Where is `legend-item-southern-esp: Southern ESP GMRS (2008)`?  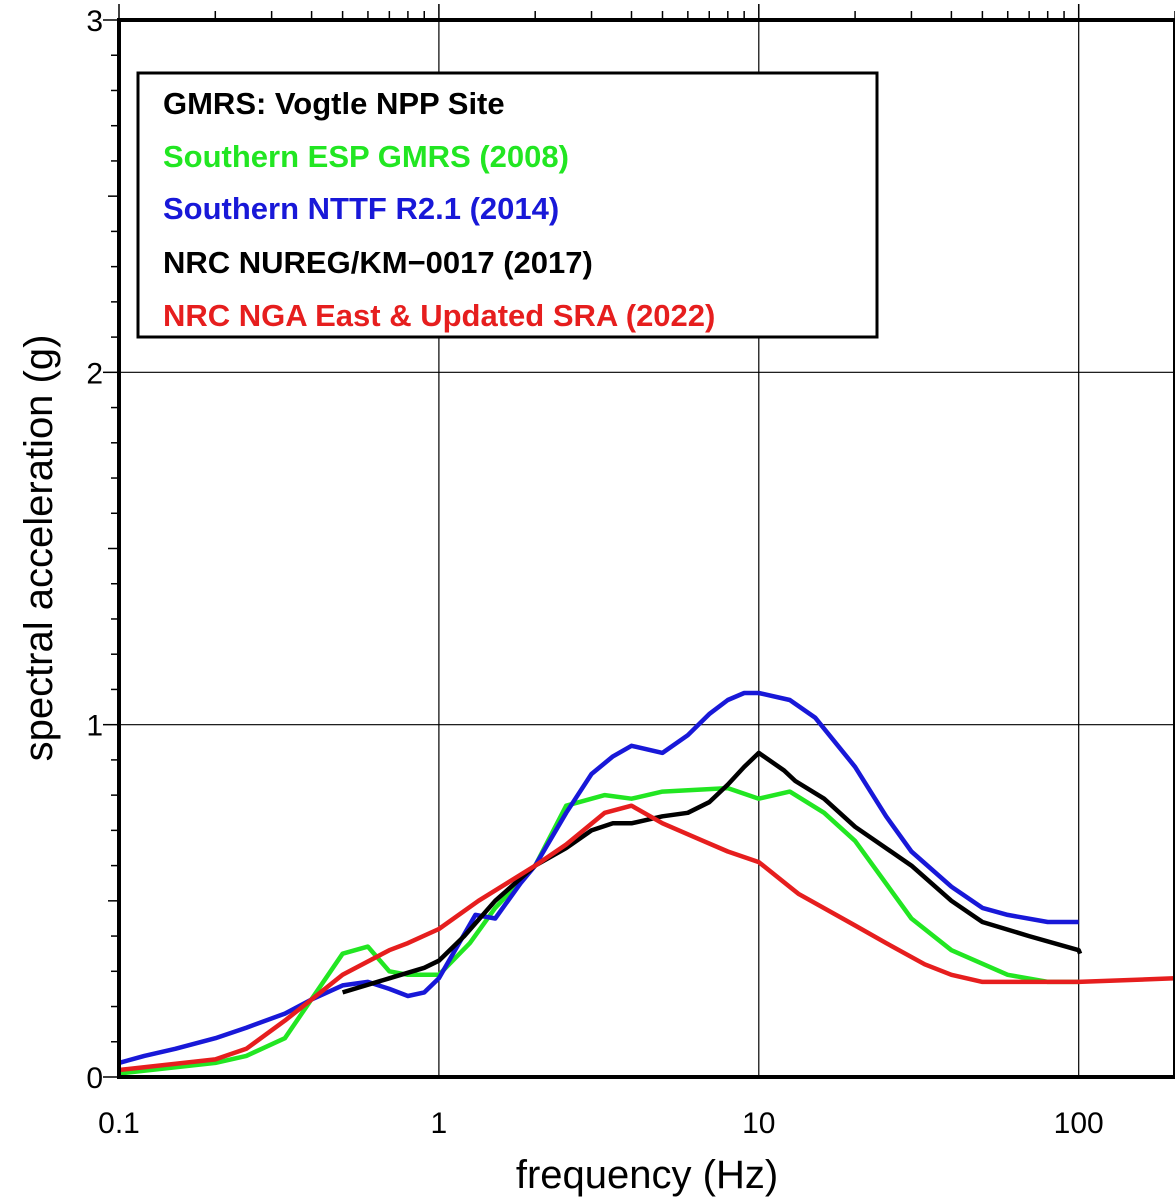
legend-item-southern-esp: Southern ESP GMRS (2008) is located at coordinates (366, 156).